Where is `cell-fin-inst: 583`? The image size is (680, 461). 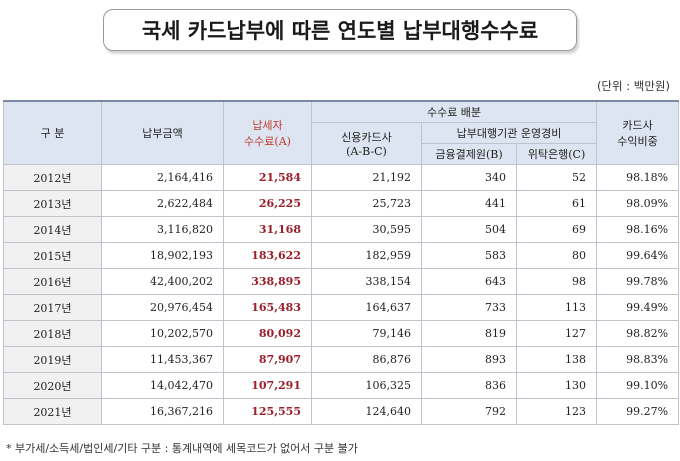 cell-fin-inst: 583 is located at coordinates (469, 255).